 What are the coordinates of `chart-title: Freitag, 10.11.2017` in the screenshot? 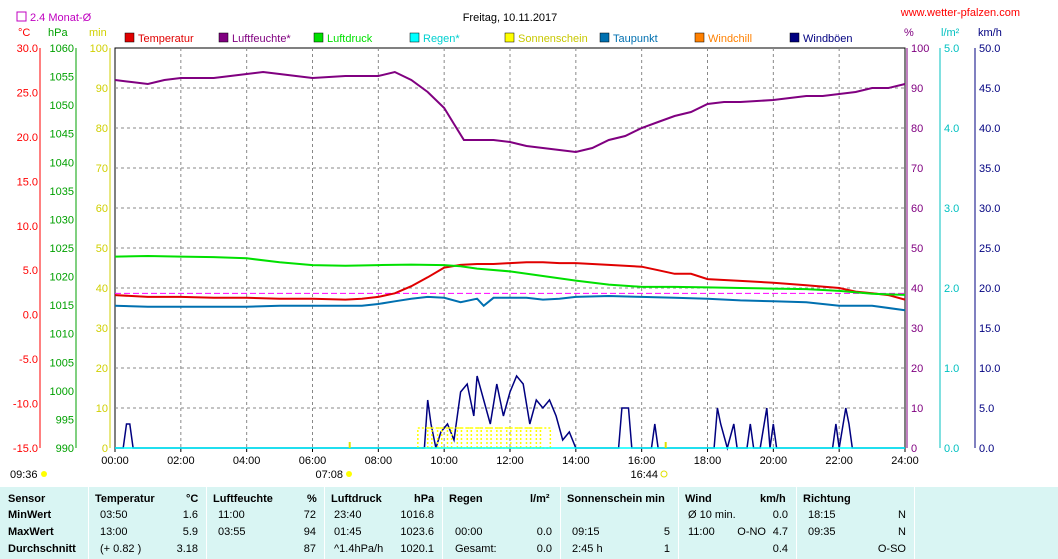 It's located at (510, 18).